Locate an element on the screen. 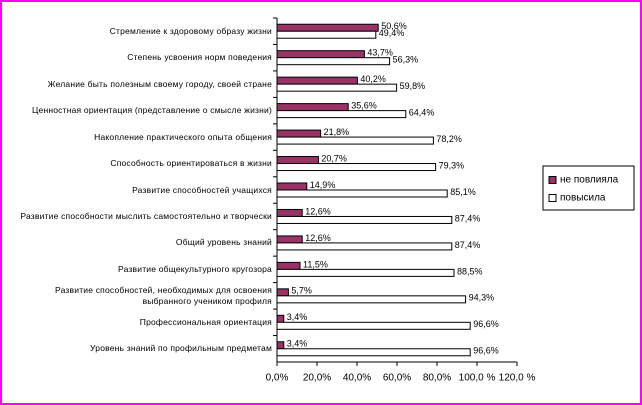  value-label: 85,1% is located at coordinates (463, 192).